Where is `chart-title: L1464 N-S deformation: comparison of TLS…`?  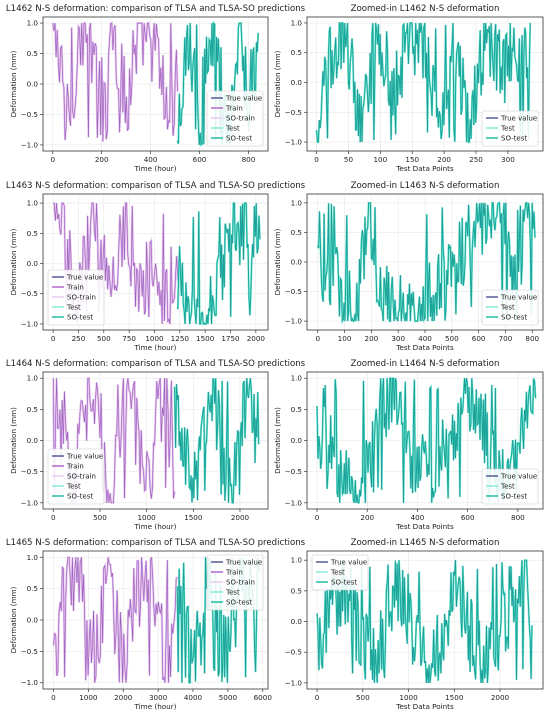
chart-title: L1464 N-S deformation: comparison of TLS… is located at coordinates (156, 364).